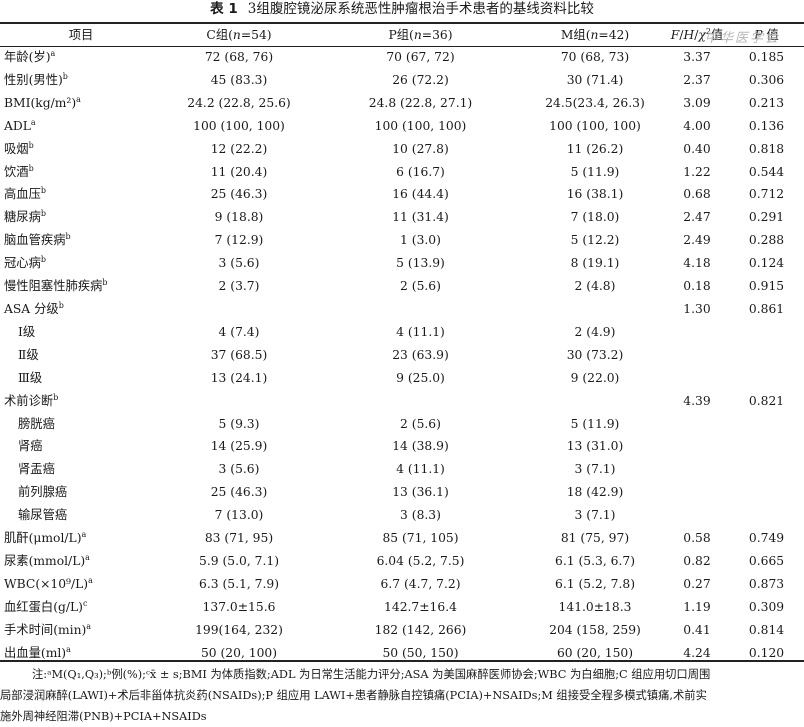 The height and width of the screenshot is (727, 804). Describe the element at coordinates (402, 332) in the screenshot. I see `table-row: Ⅰ级 4 (7.4) 4 (11.1) 2 (4.9)` at that location.